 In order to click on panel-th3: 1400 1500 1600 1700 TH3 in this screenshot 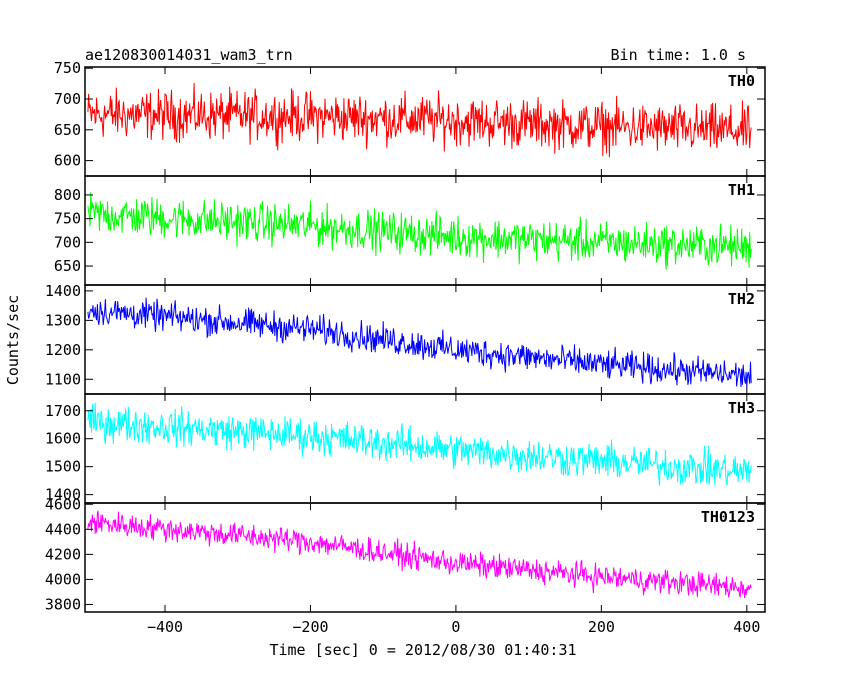, I will do `click(405, 448)`.